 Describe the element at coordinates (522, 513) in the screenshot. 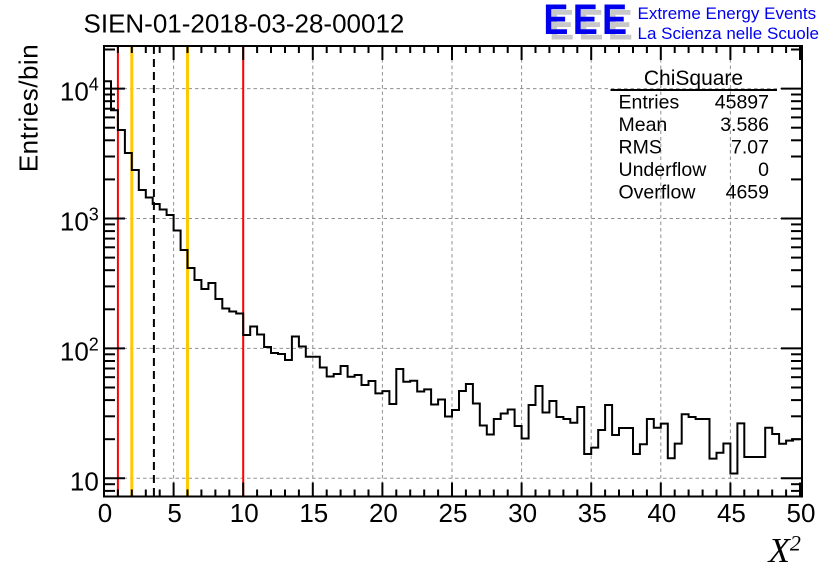

I see `svg-text: 30` at that location.